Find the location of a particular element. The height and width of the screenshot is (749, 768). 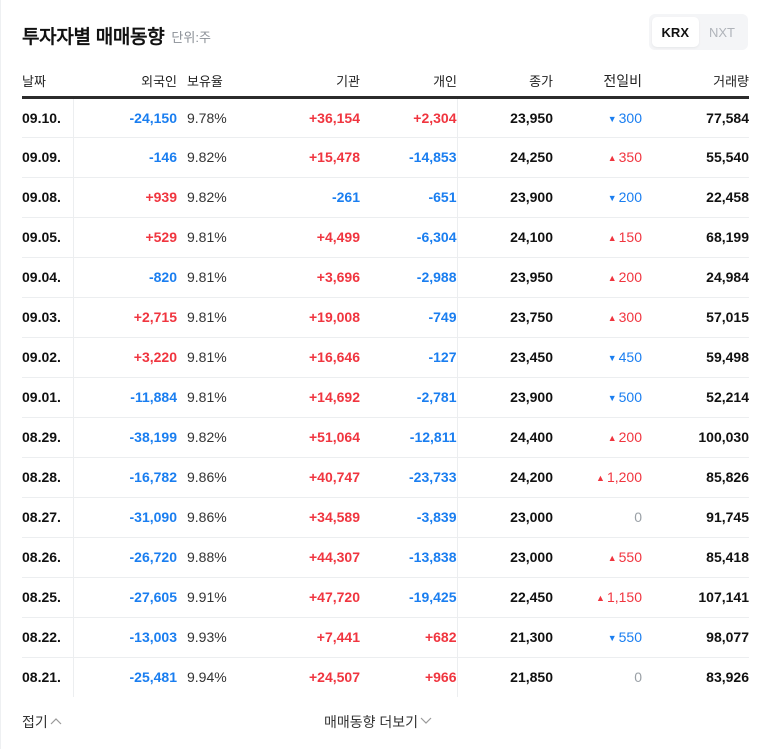

cell-individual: +682 is located at coordinates (409, 637).